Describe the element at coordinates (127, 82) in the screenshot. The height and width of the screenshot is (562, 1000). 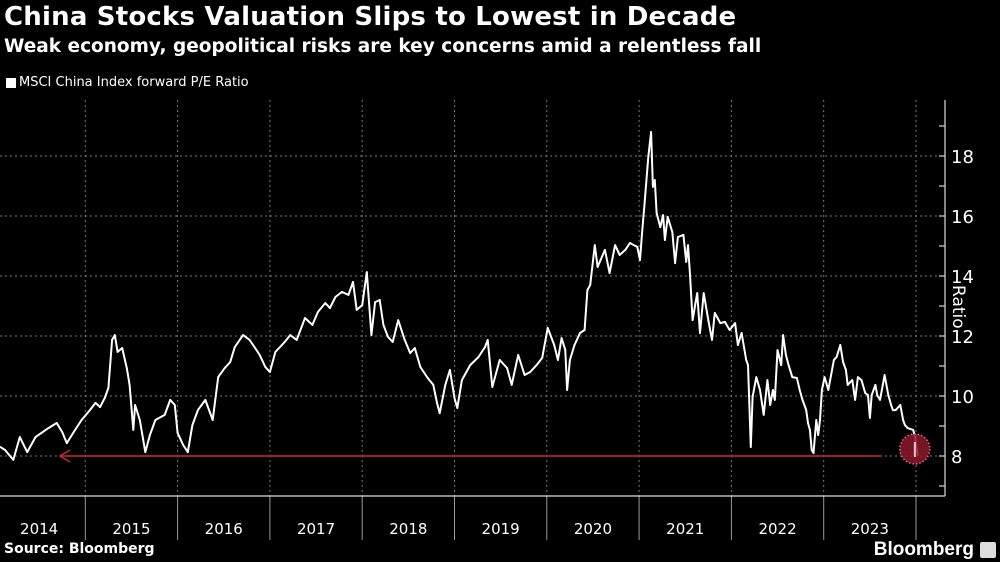
I see `legend: MSCI China Index forward P/E Ratio` at that location.